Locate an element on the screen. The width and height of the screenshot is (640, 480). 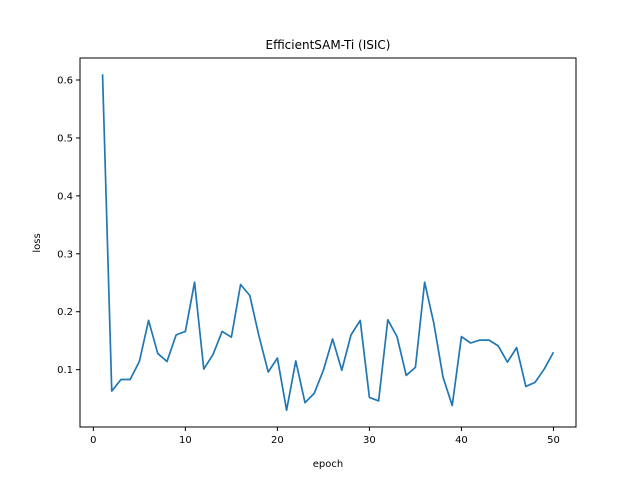
chart-title: EfficientSAM-Ti (ISIC) is located at coordinates (328, 45).